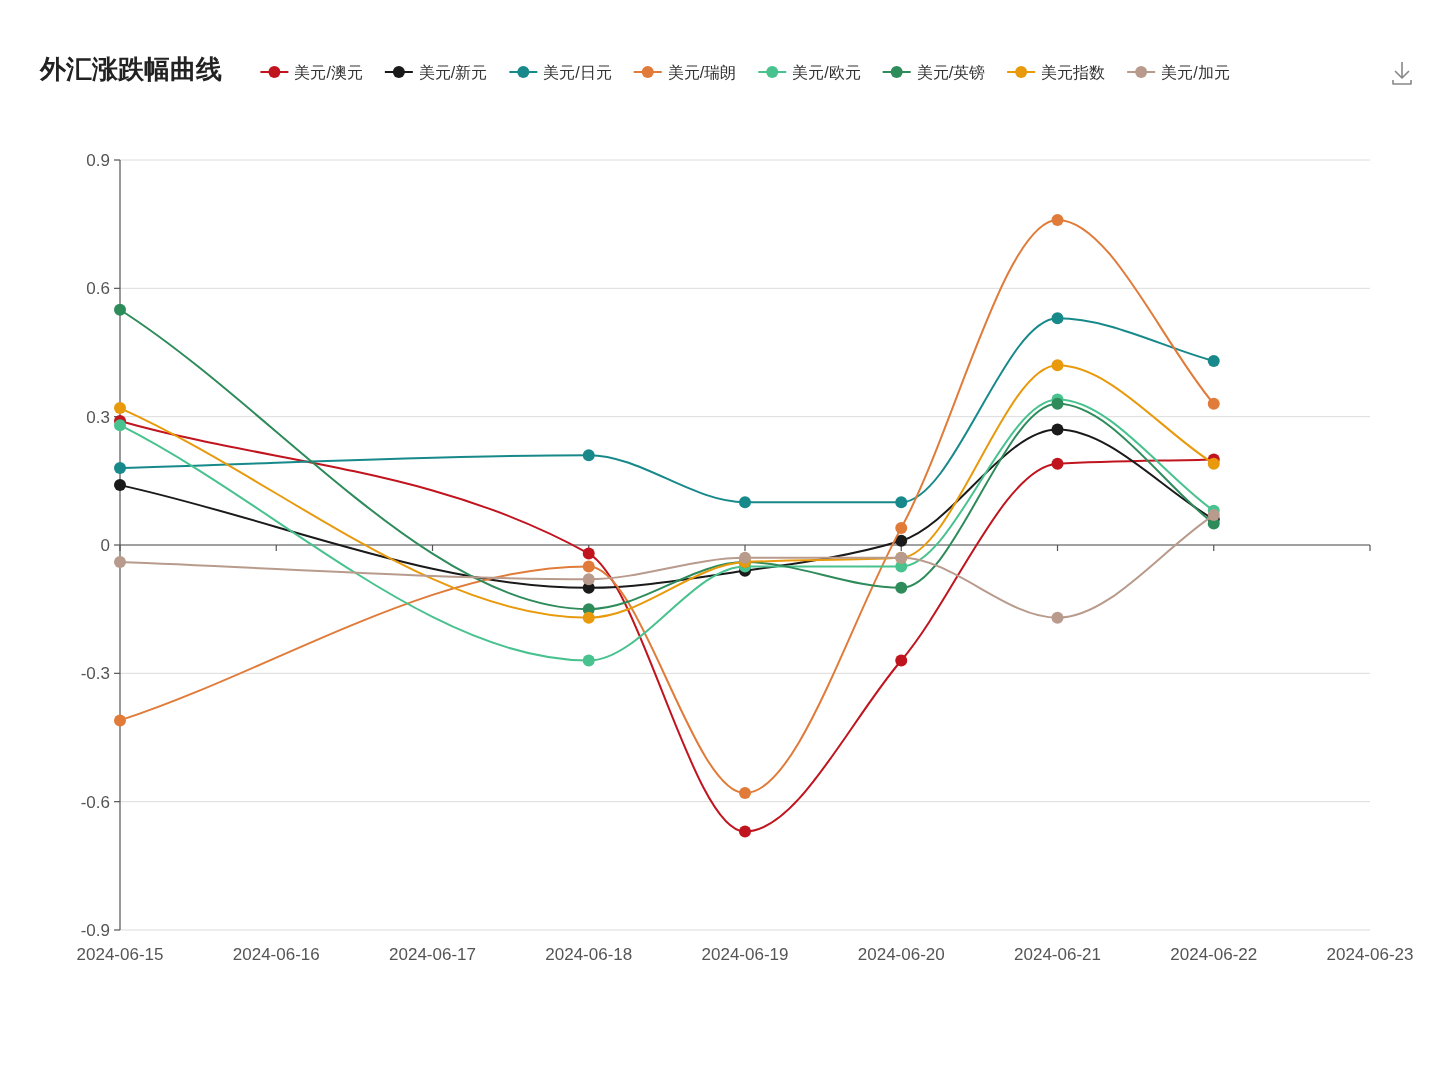 This screenshot has width=1440, height=1080. Describe the element at coordinates (328, 72) in the screenshot. I see `legend-label: 美元/澳元` at that location.